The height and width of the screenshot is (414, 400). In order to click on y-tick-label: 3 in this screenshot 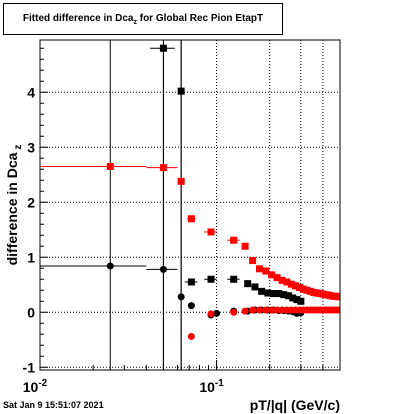, I will do `click(31, 147)`.